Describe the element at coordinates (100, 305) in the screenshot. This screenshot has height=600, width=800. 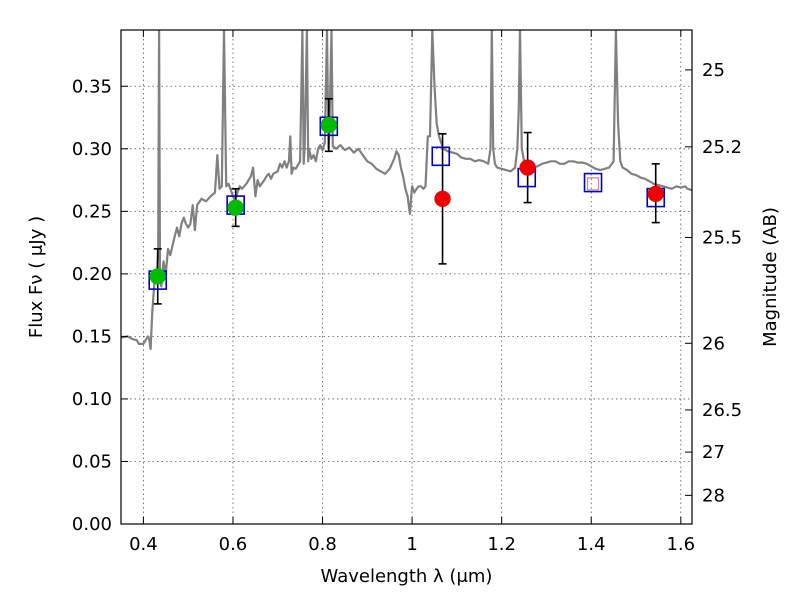
I see `y-axis-left: 0.00 0.05 0.10 0.15 0.20 0.25 0.30 0.35` at that location.